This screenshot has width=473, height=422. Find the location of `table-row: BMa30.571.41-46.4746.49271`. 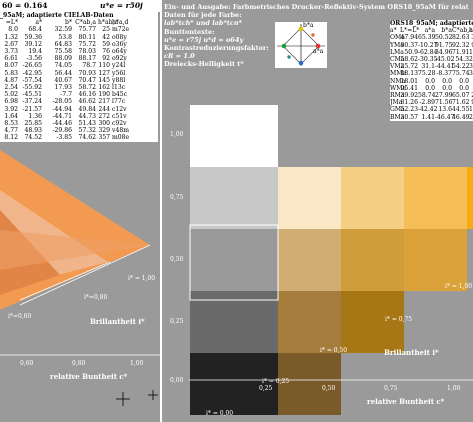

table-row: BMa30.571.41-46.4746.49271 is located at coordinates (431, 117).